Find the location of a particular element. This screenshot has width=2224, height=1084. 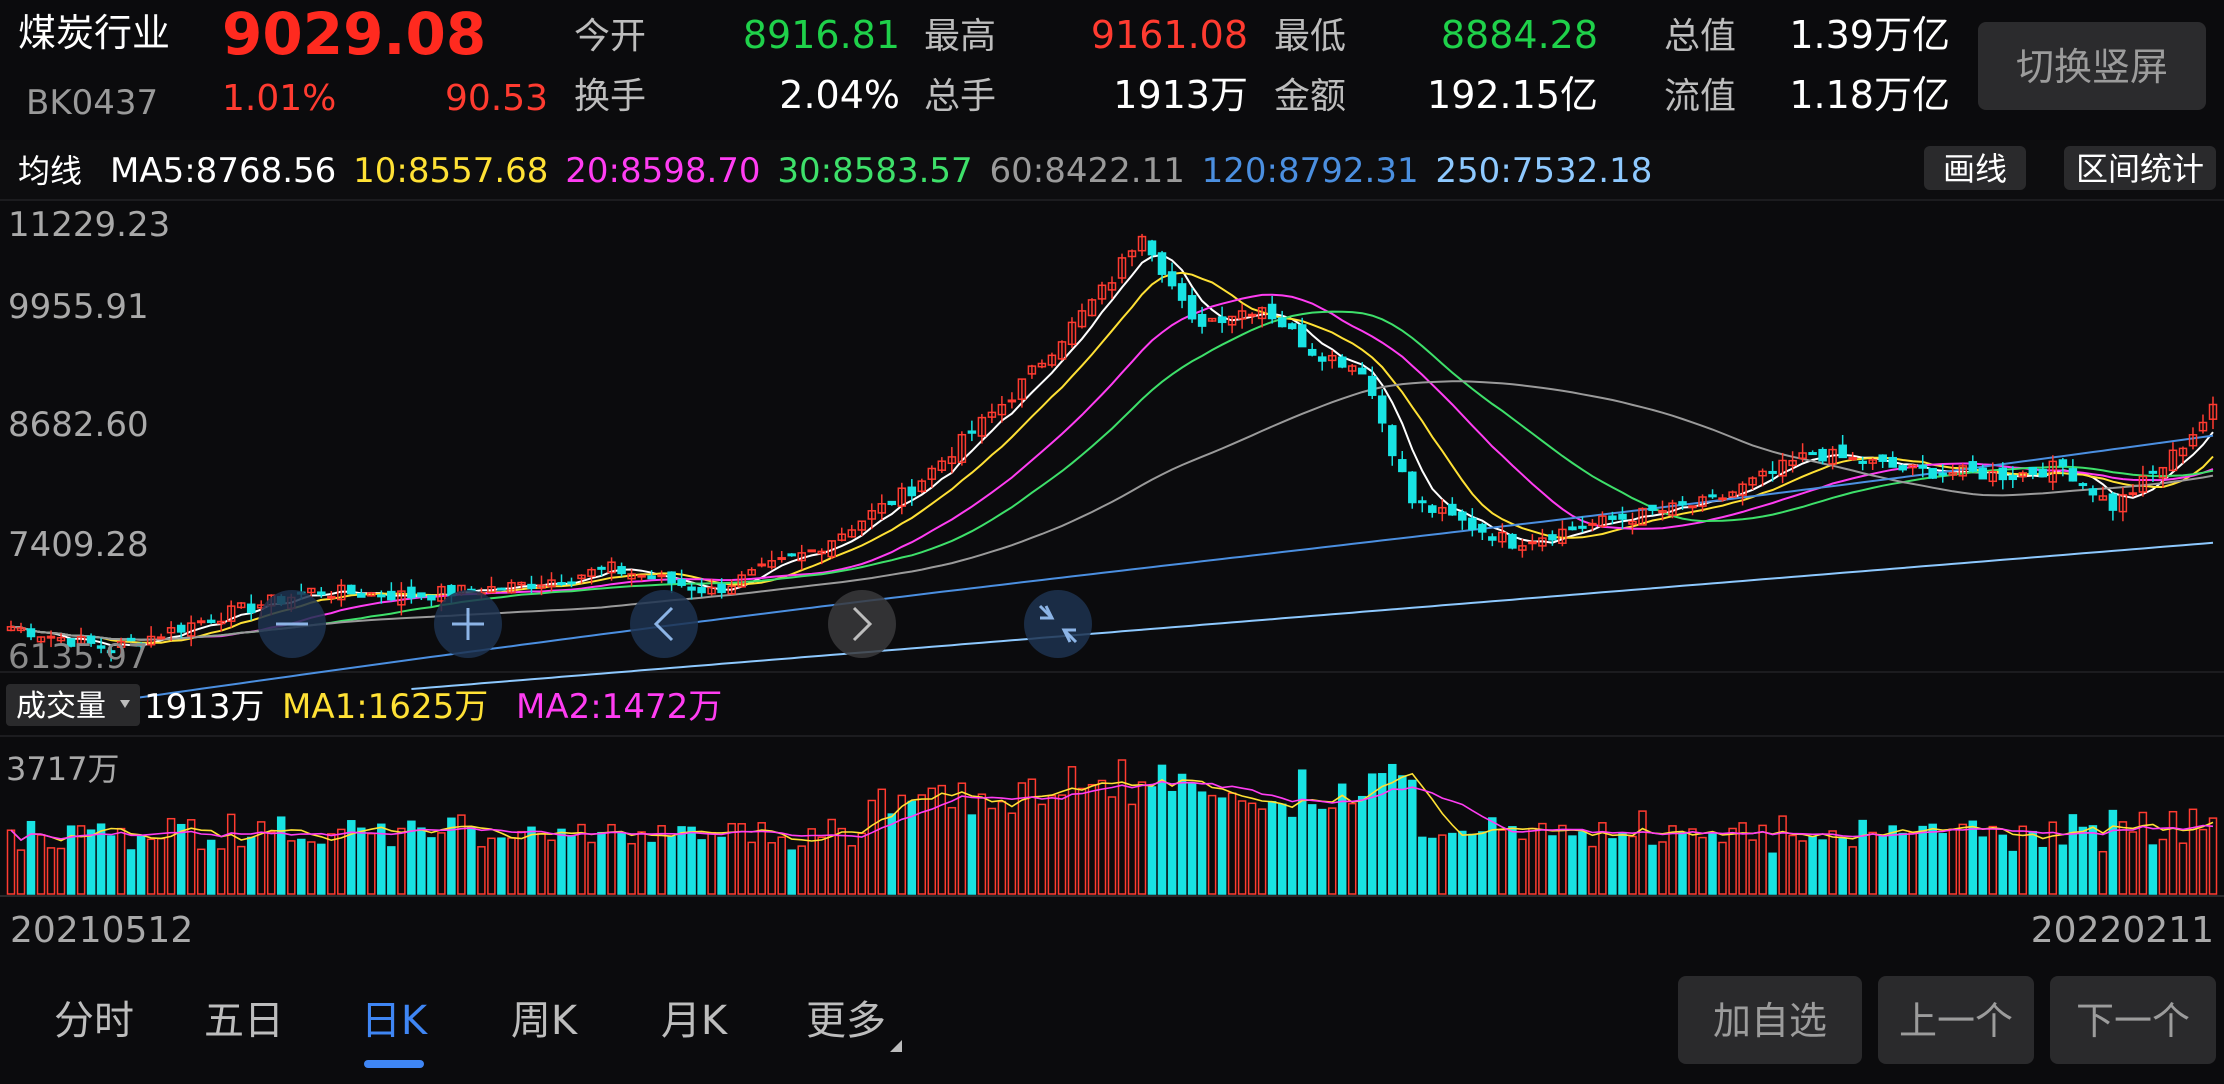

volume-chart: 3717万 is located at coordinates (1112, 816).